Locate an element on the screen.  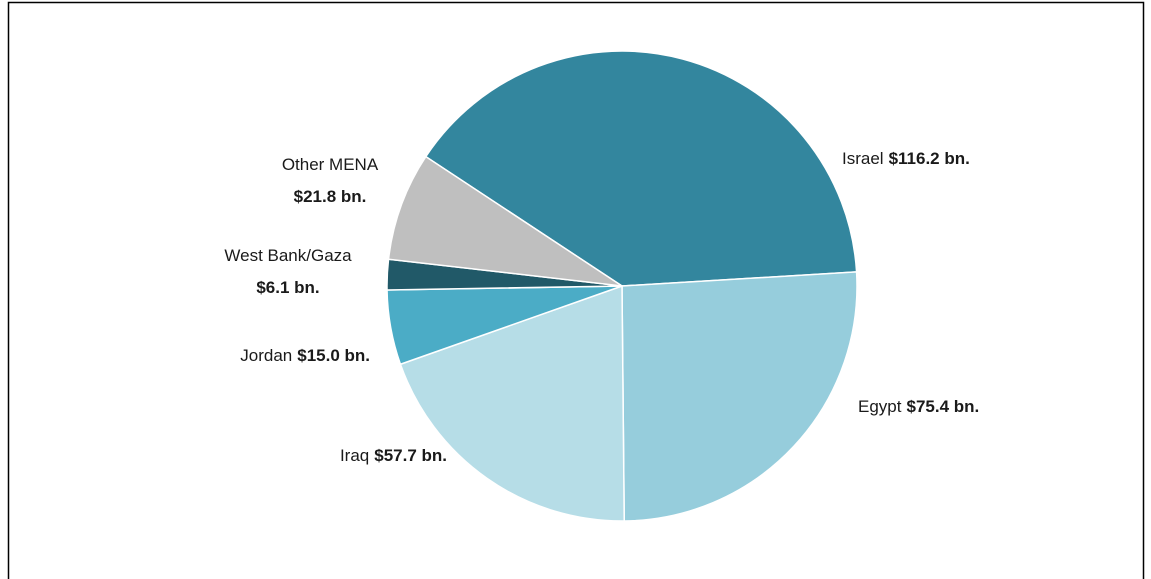
slice-name: Jordan is located at coordinates (266, 355).